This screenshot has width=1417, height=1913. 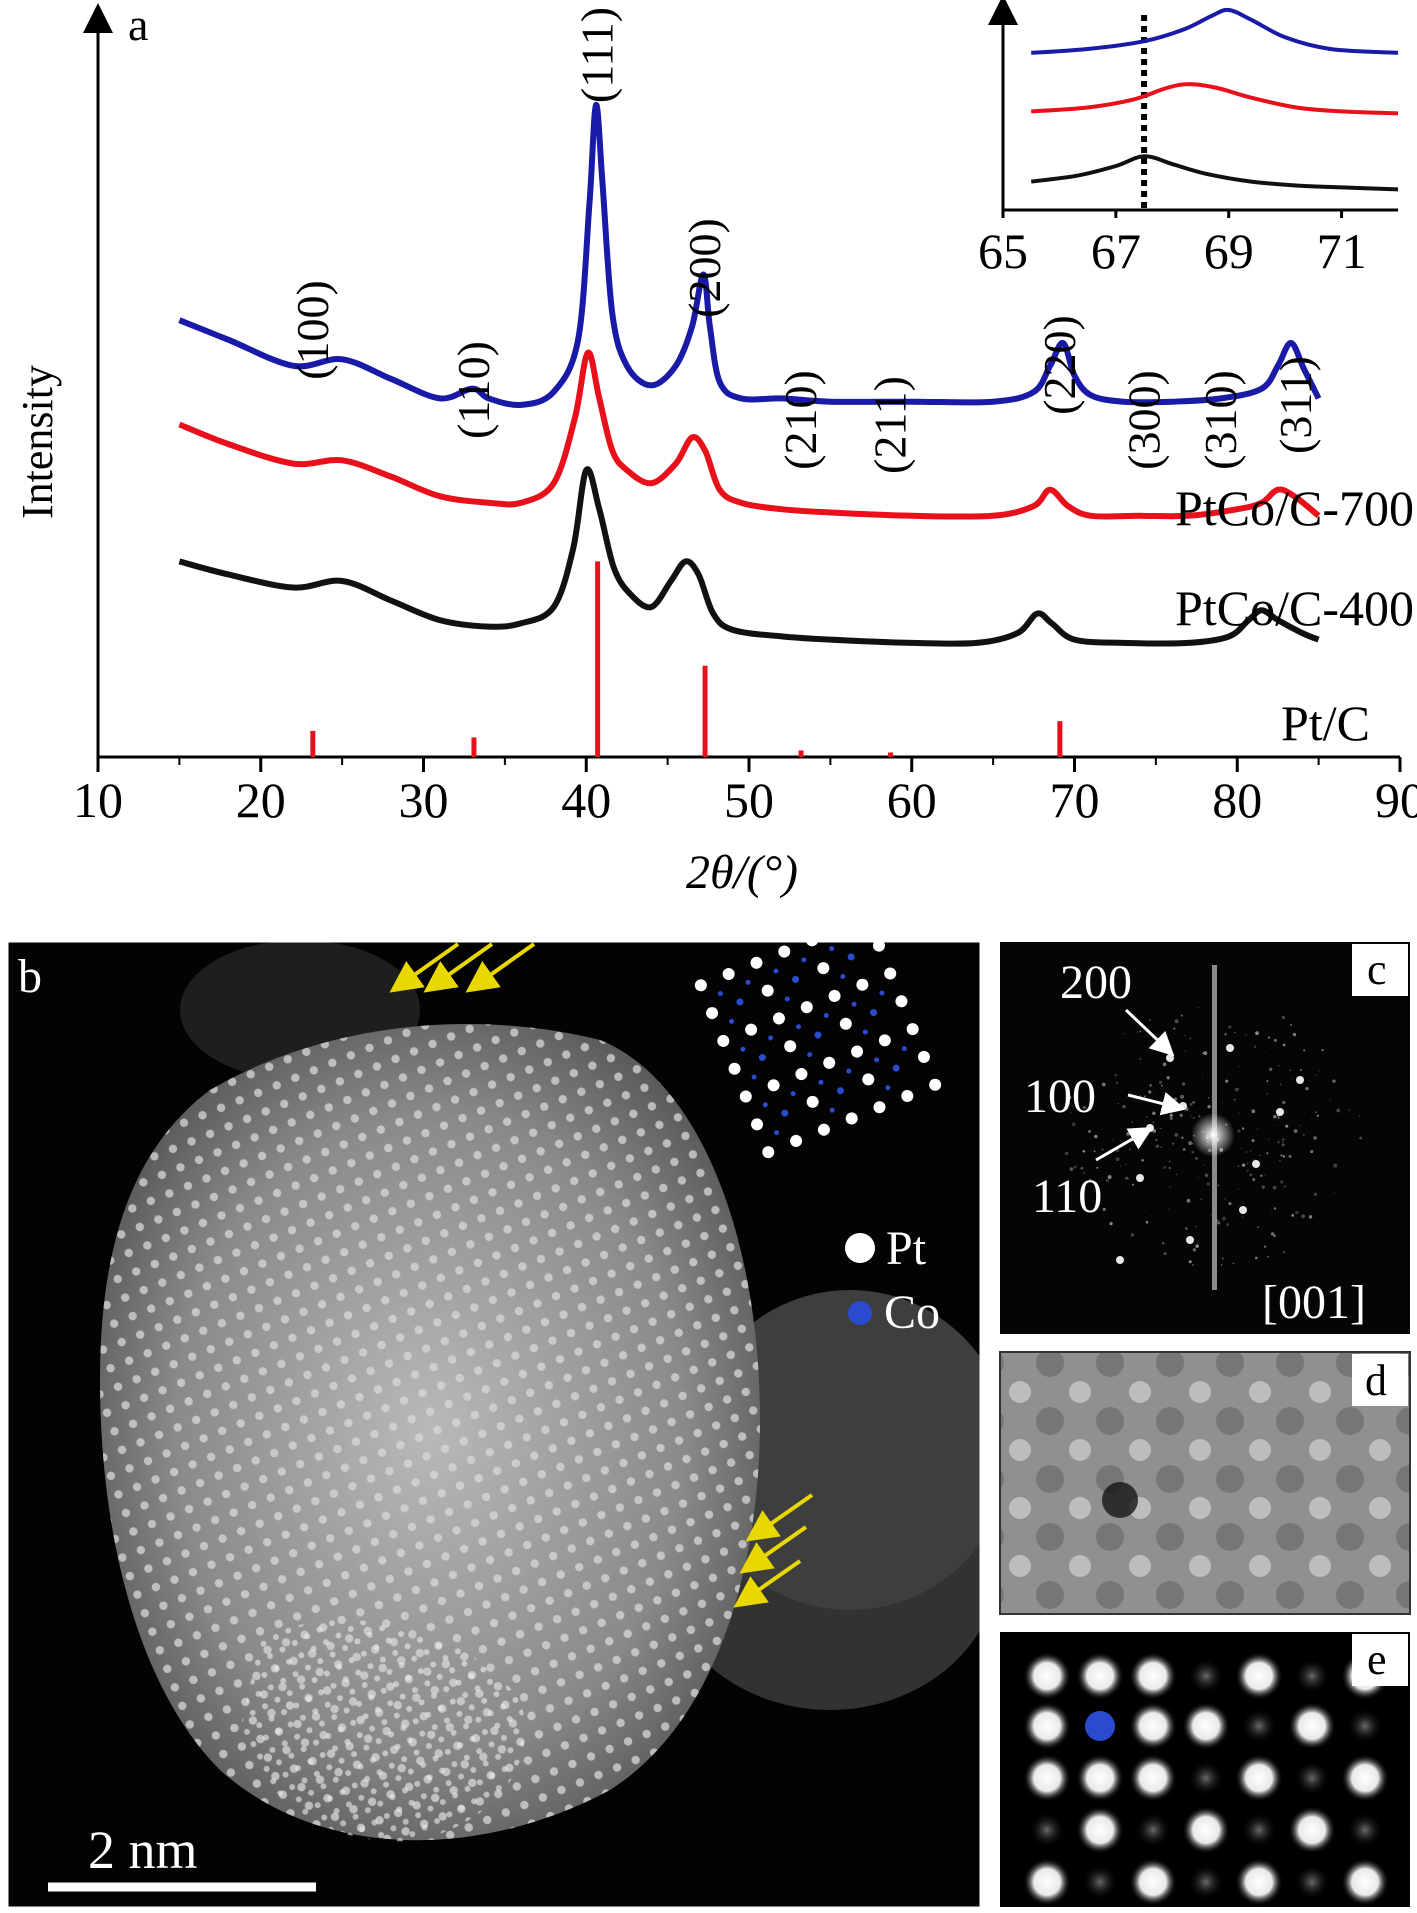 I want to click on co-atom-marker, so click(x=1100, y=1726).